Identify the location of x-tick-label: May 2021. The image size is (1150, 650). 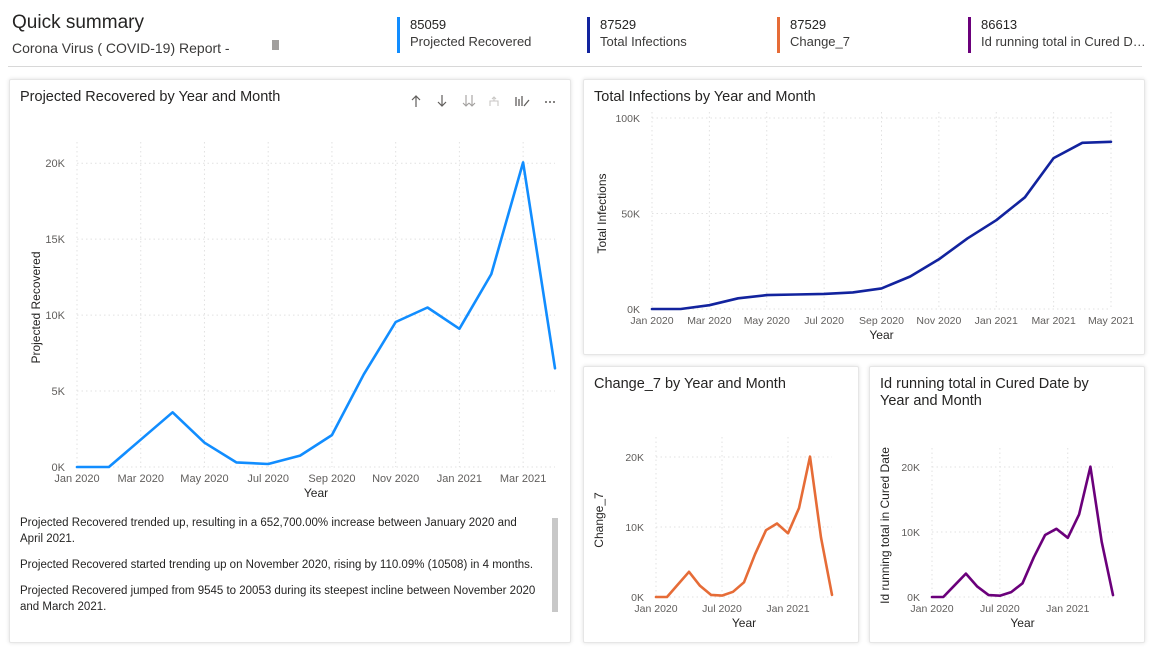
(1111, 321).